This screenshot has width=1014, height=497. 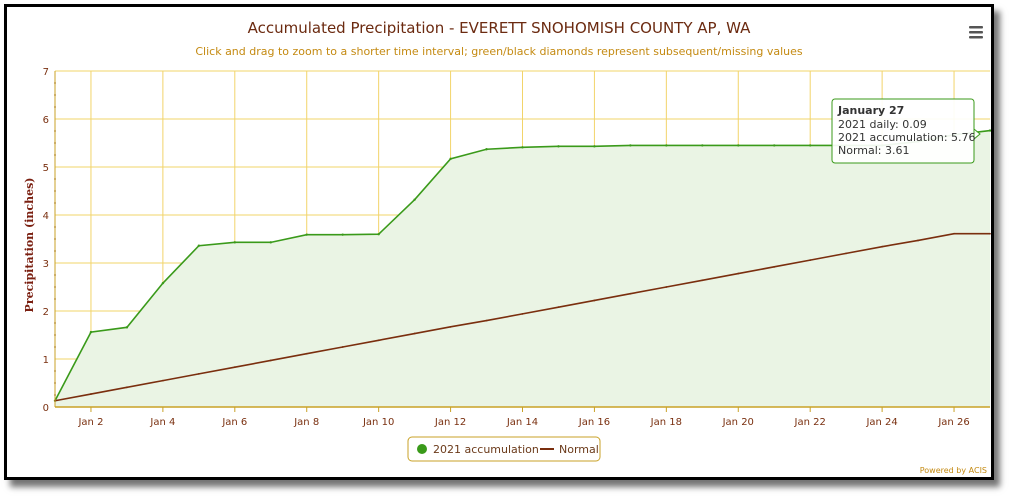 I want to click on tooltip-line: 2021 accumulation: 5.76, so click(x=907, y=137).